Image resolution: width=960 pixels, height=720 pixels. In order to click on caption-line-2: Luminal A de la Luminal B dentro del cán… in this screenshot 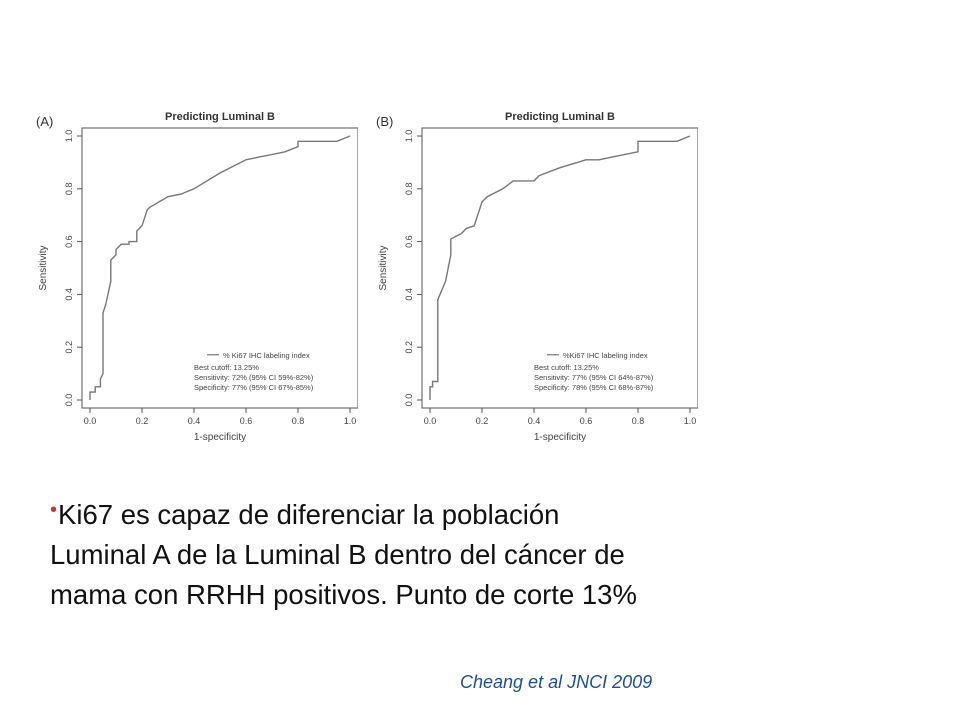, I will do `click(337, 554)`.